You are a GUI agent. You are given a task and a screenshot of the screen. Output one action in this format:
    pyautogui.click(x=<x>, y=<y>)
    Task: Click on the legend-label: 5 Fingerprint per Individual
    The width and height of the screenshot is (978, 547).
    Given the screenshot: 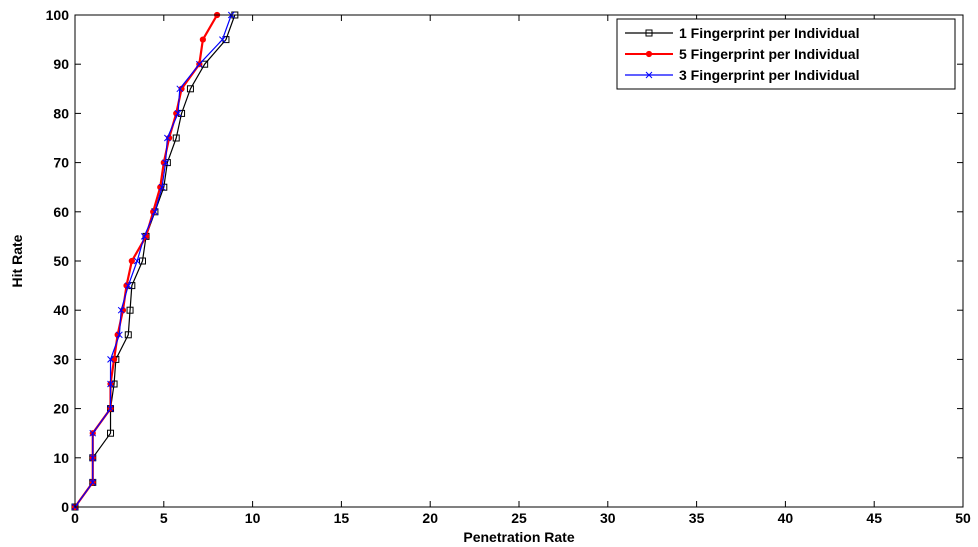 What is the action you would take?
    pyautogui.click(x=769, y=54)
    